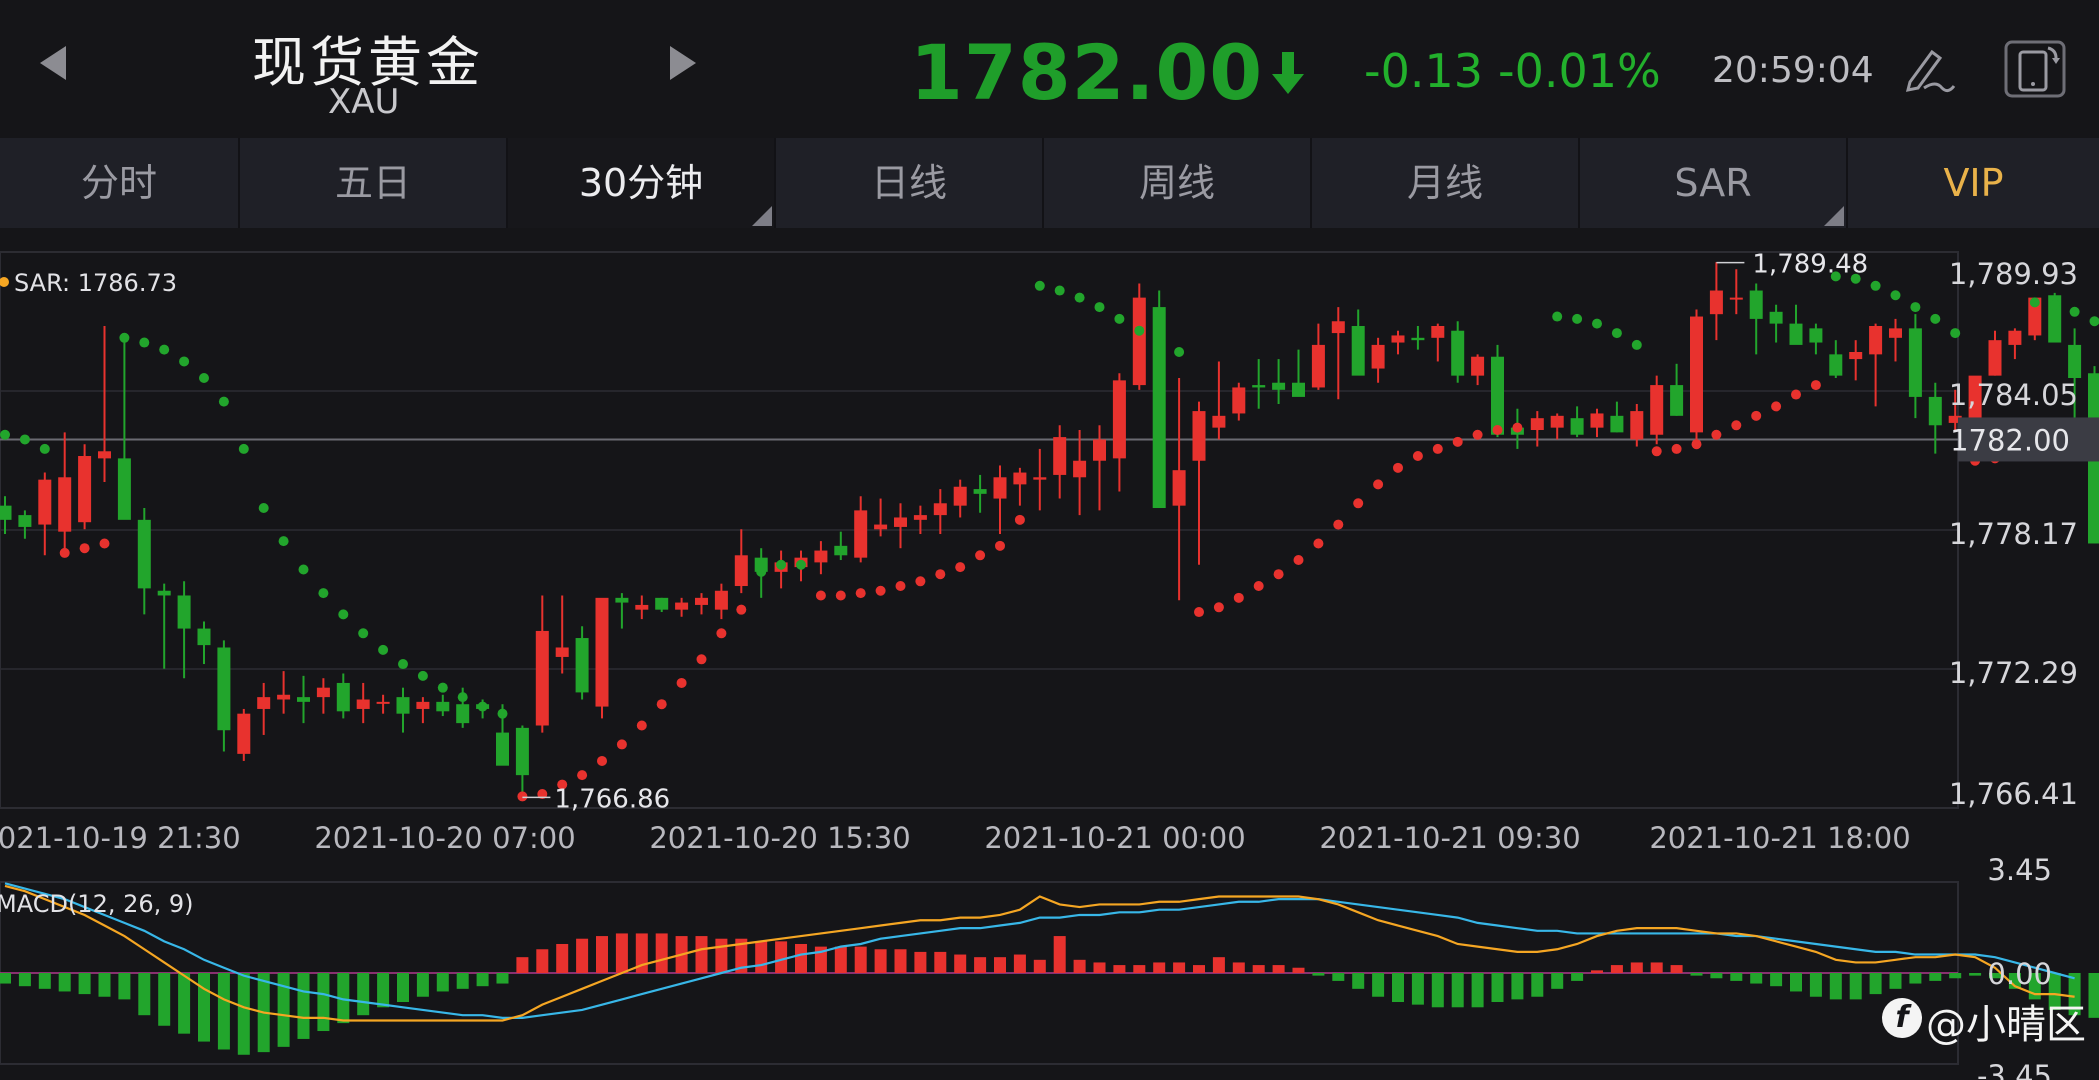 The width and height of the screenshot is (2099, 1080). I want to click on quote-time: 20:59:04, so click(1793, 70).